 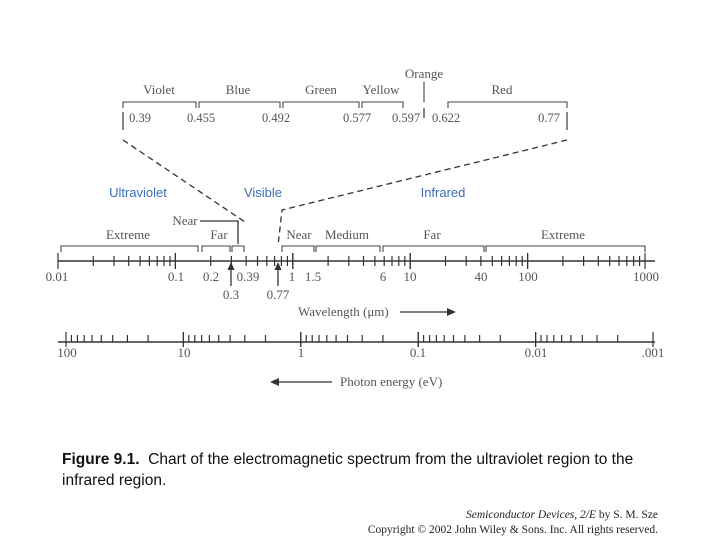 What do you see at coordinates (646, 276) in the screenshot?
I see `wl-tick-label-1000: 1000` at bounding box center [646, 276].